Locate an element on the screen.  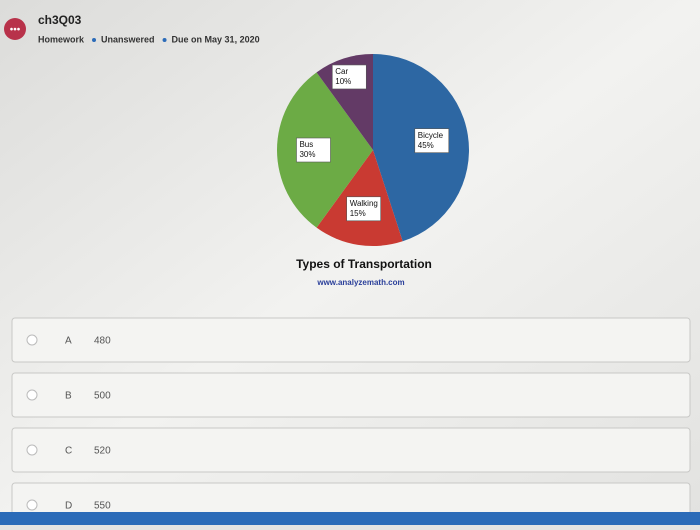
slice-label-value: 45% is located at coordinates (426, 145).